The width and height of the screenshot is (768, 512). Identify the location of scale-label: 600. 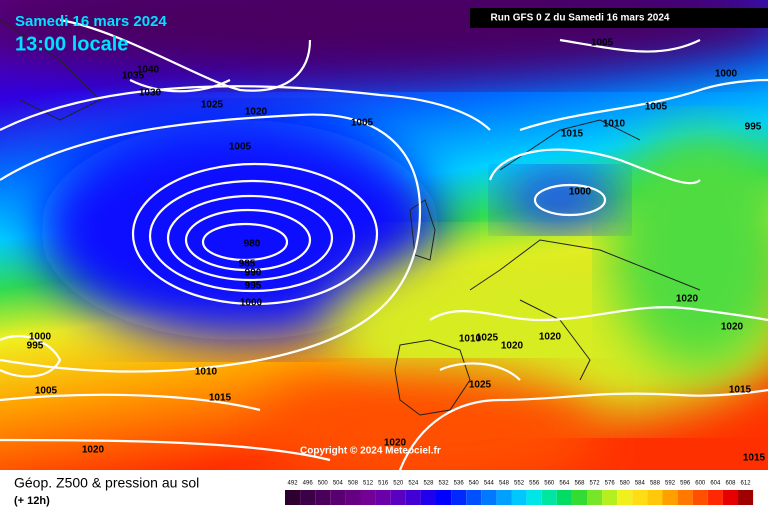
(700, 484).